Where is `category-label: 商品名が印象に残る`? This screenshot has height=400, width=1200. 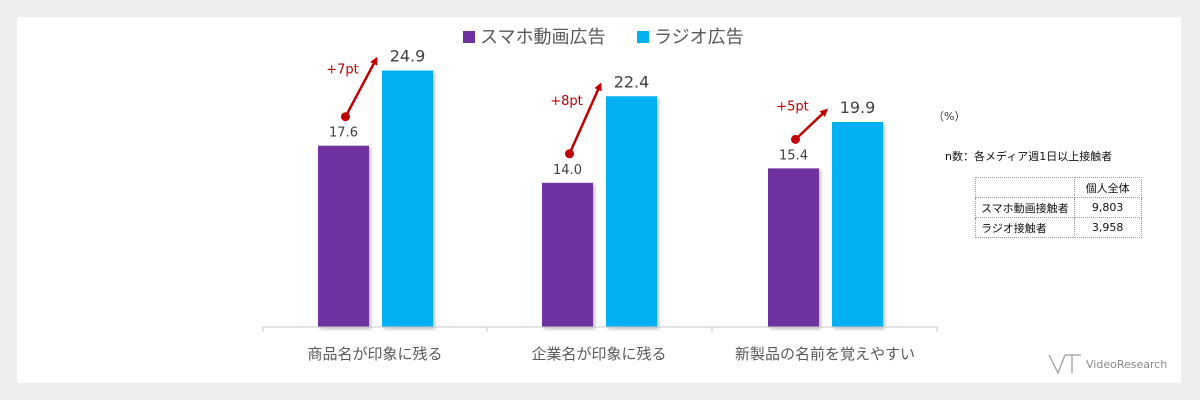 category-label: 商品名が印象に残る is located at coordinates (374, 354).